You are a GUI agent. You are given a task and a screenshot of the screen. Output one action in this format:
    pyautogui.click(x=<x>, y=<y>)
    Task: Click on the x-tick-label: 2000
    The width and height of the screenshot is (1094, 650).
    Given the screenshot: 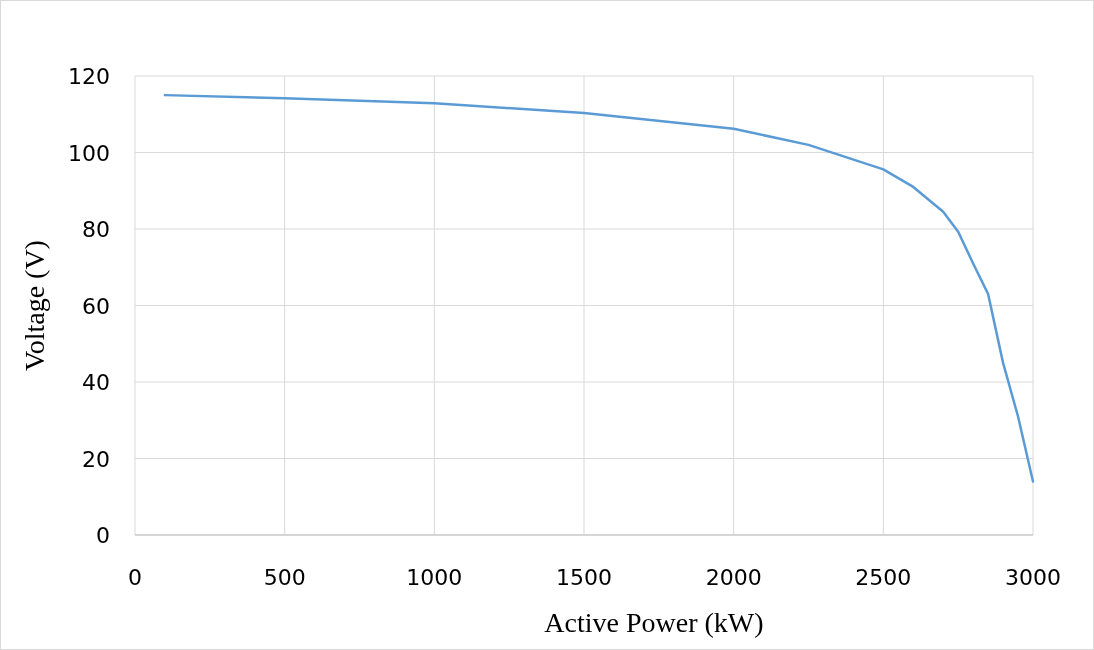 What is the action you would take?
    pyautogui.click(x=733, y=577)
    